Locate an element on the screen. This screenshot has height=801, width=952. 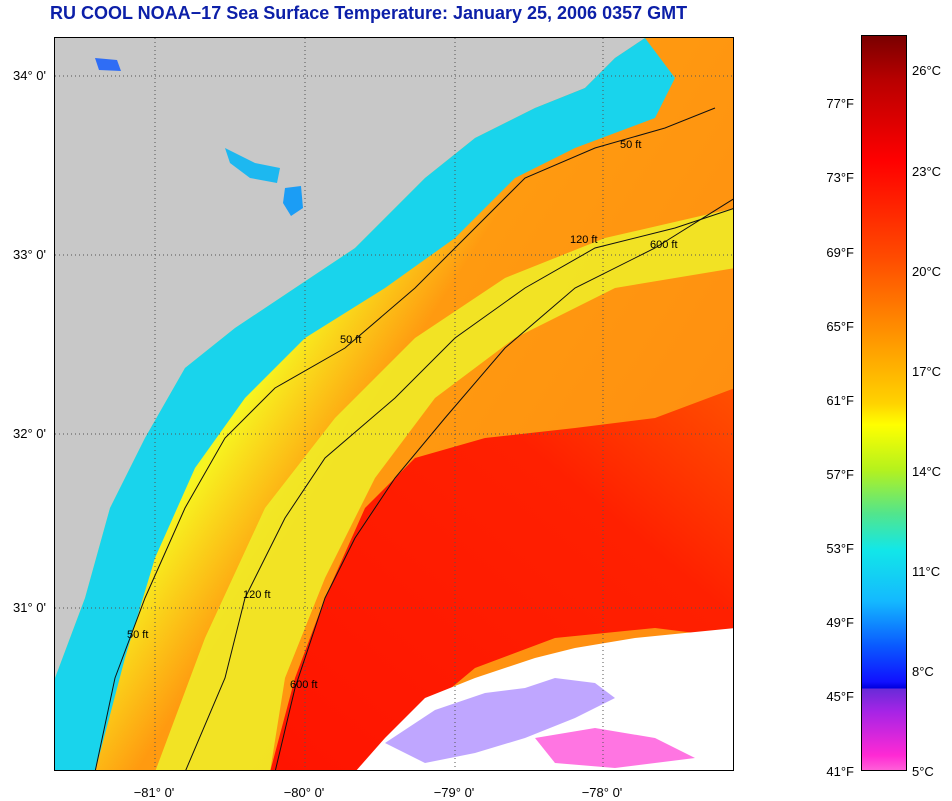
lon-label: −79° 0' is located at coordinates (454, 792).